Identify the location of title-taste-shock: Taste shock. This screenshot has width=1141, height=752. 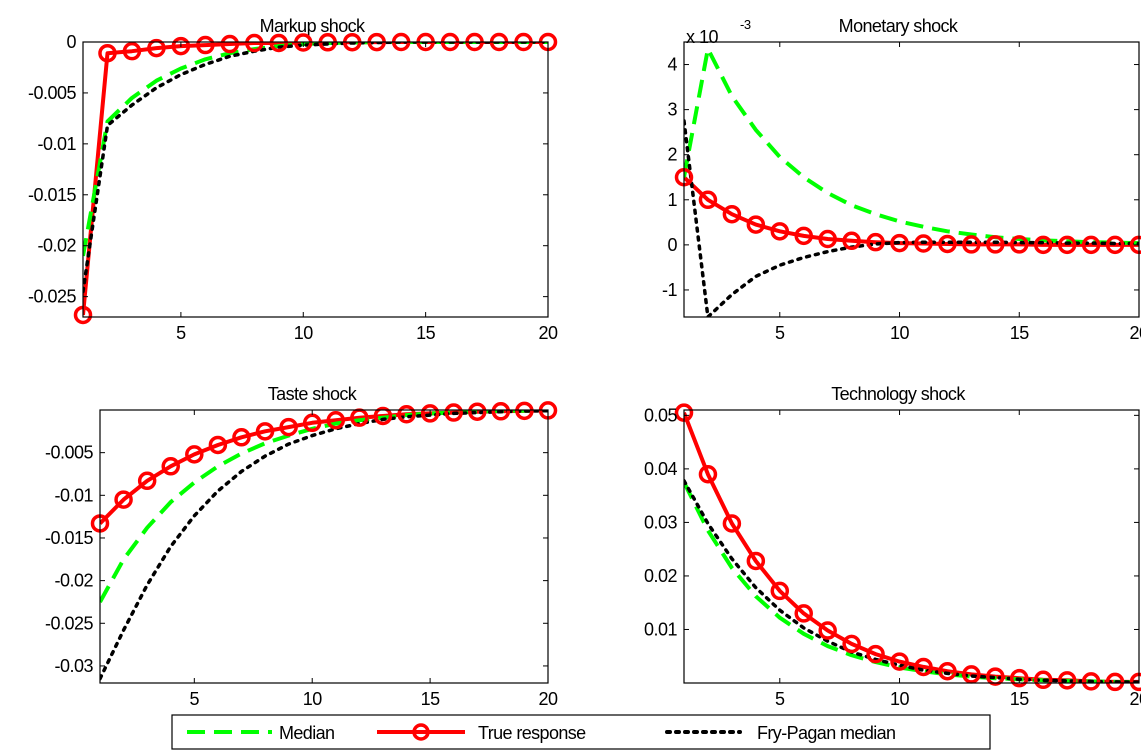
(313, 394).